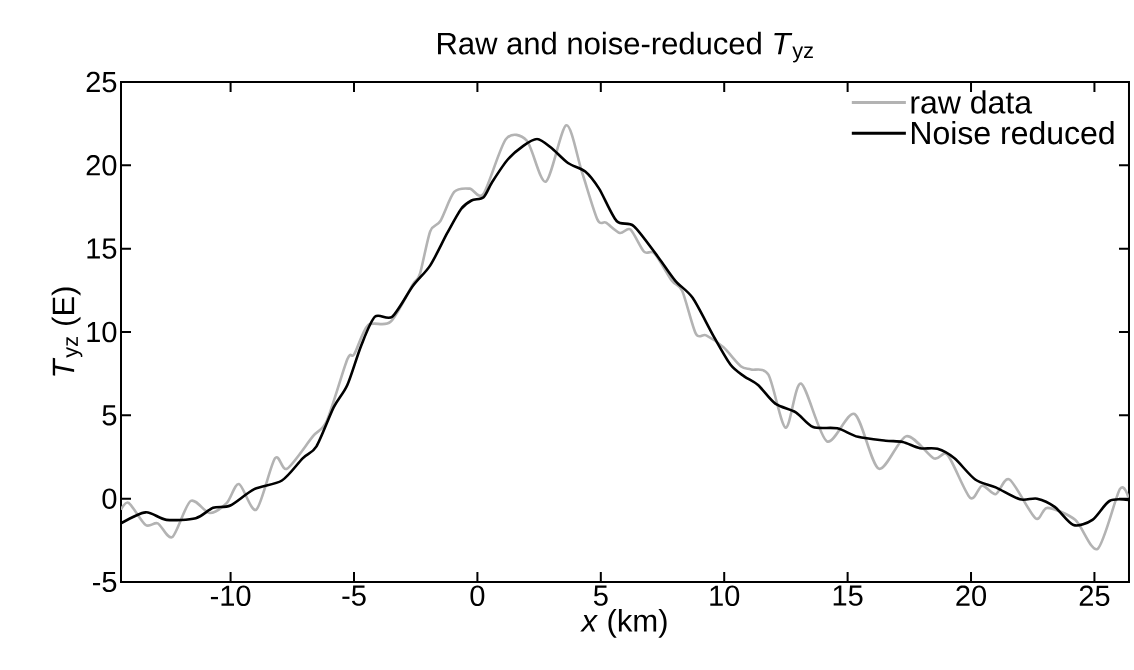 This screenshot has height=670, width=1134. I want to click on y-tick-label: 25, so click(101, 82).